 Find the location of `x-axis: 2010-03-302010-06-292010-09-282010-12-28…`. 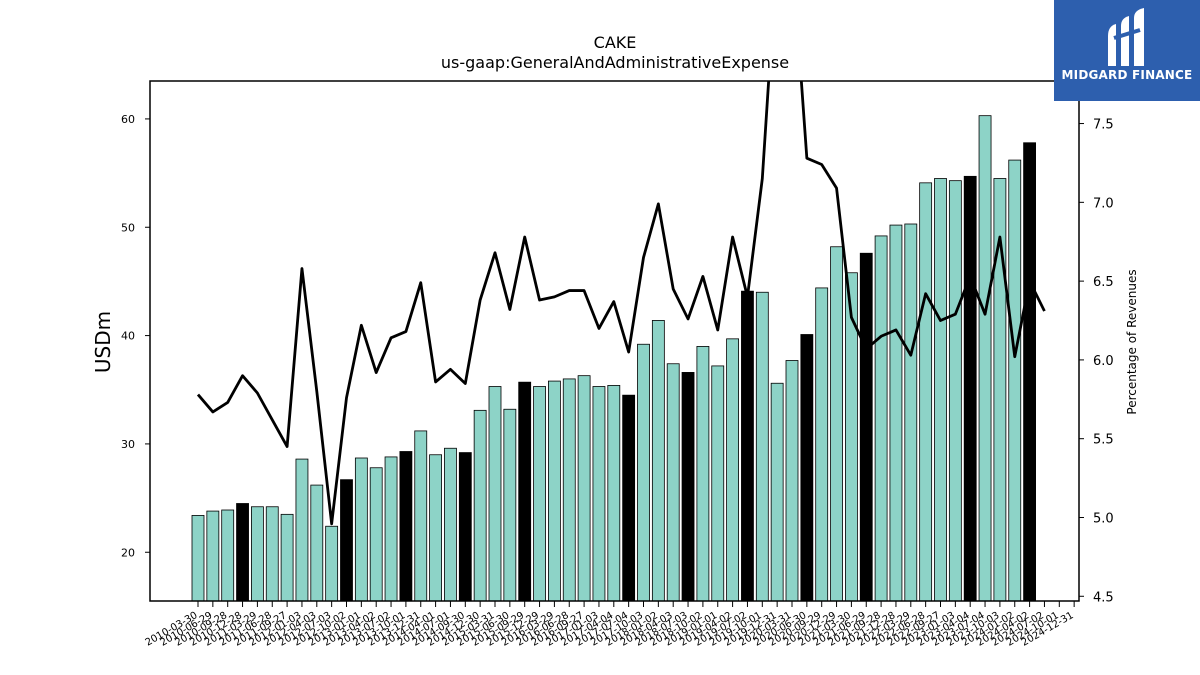

x-axis: 2010-03-302010-06-292010-09-282010-12-28… is located at coordinates (610, 625).